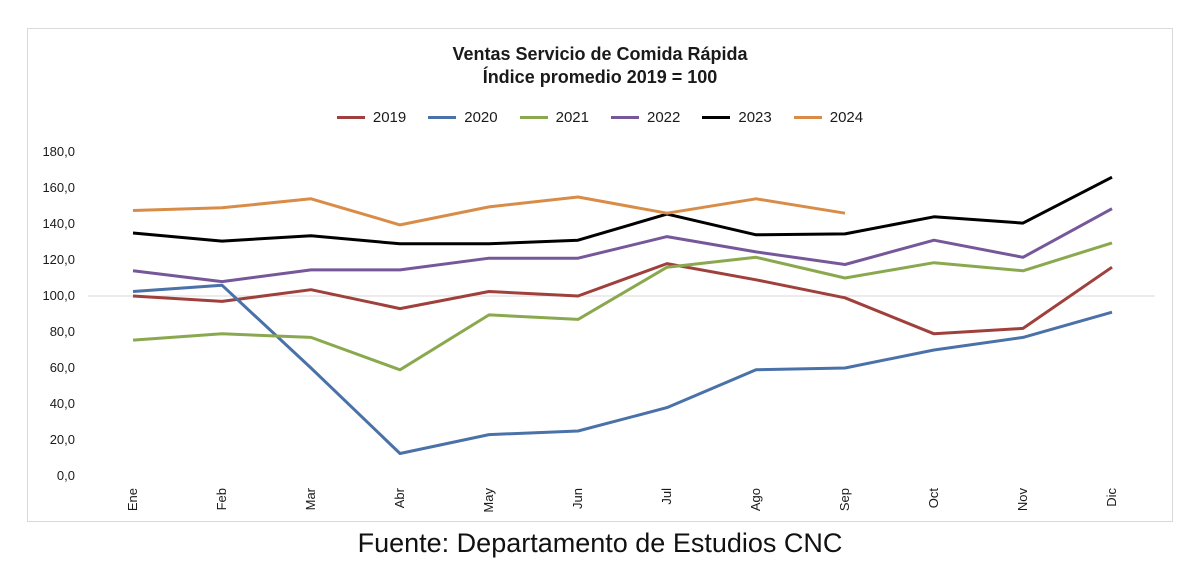  What do you see at coordinates (66, 475) in the screenshot?
I see `y-tick-label: 0,0` at bounding box center [66, 475].